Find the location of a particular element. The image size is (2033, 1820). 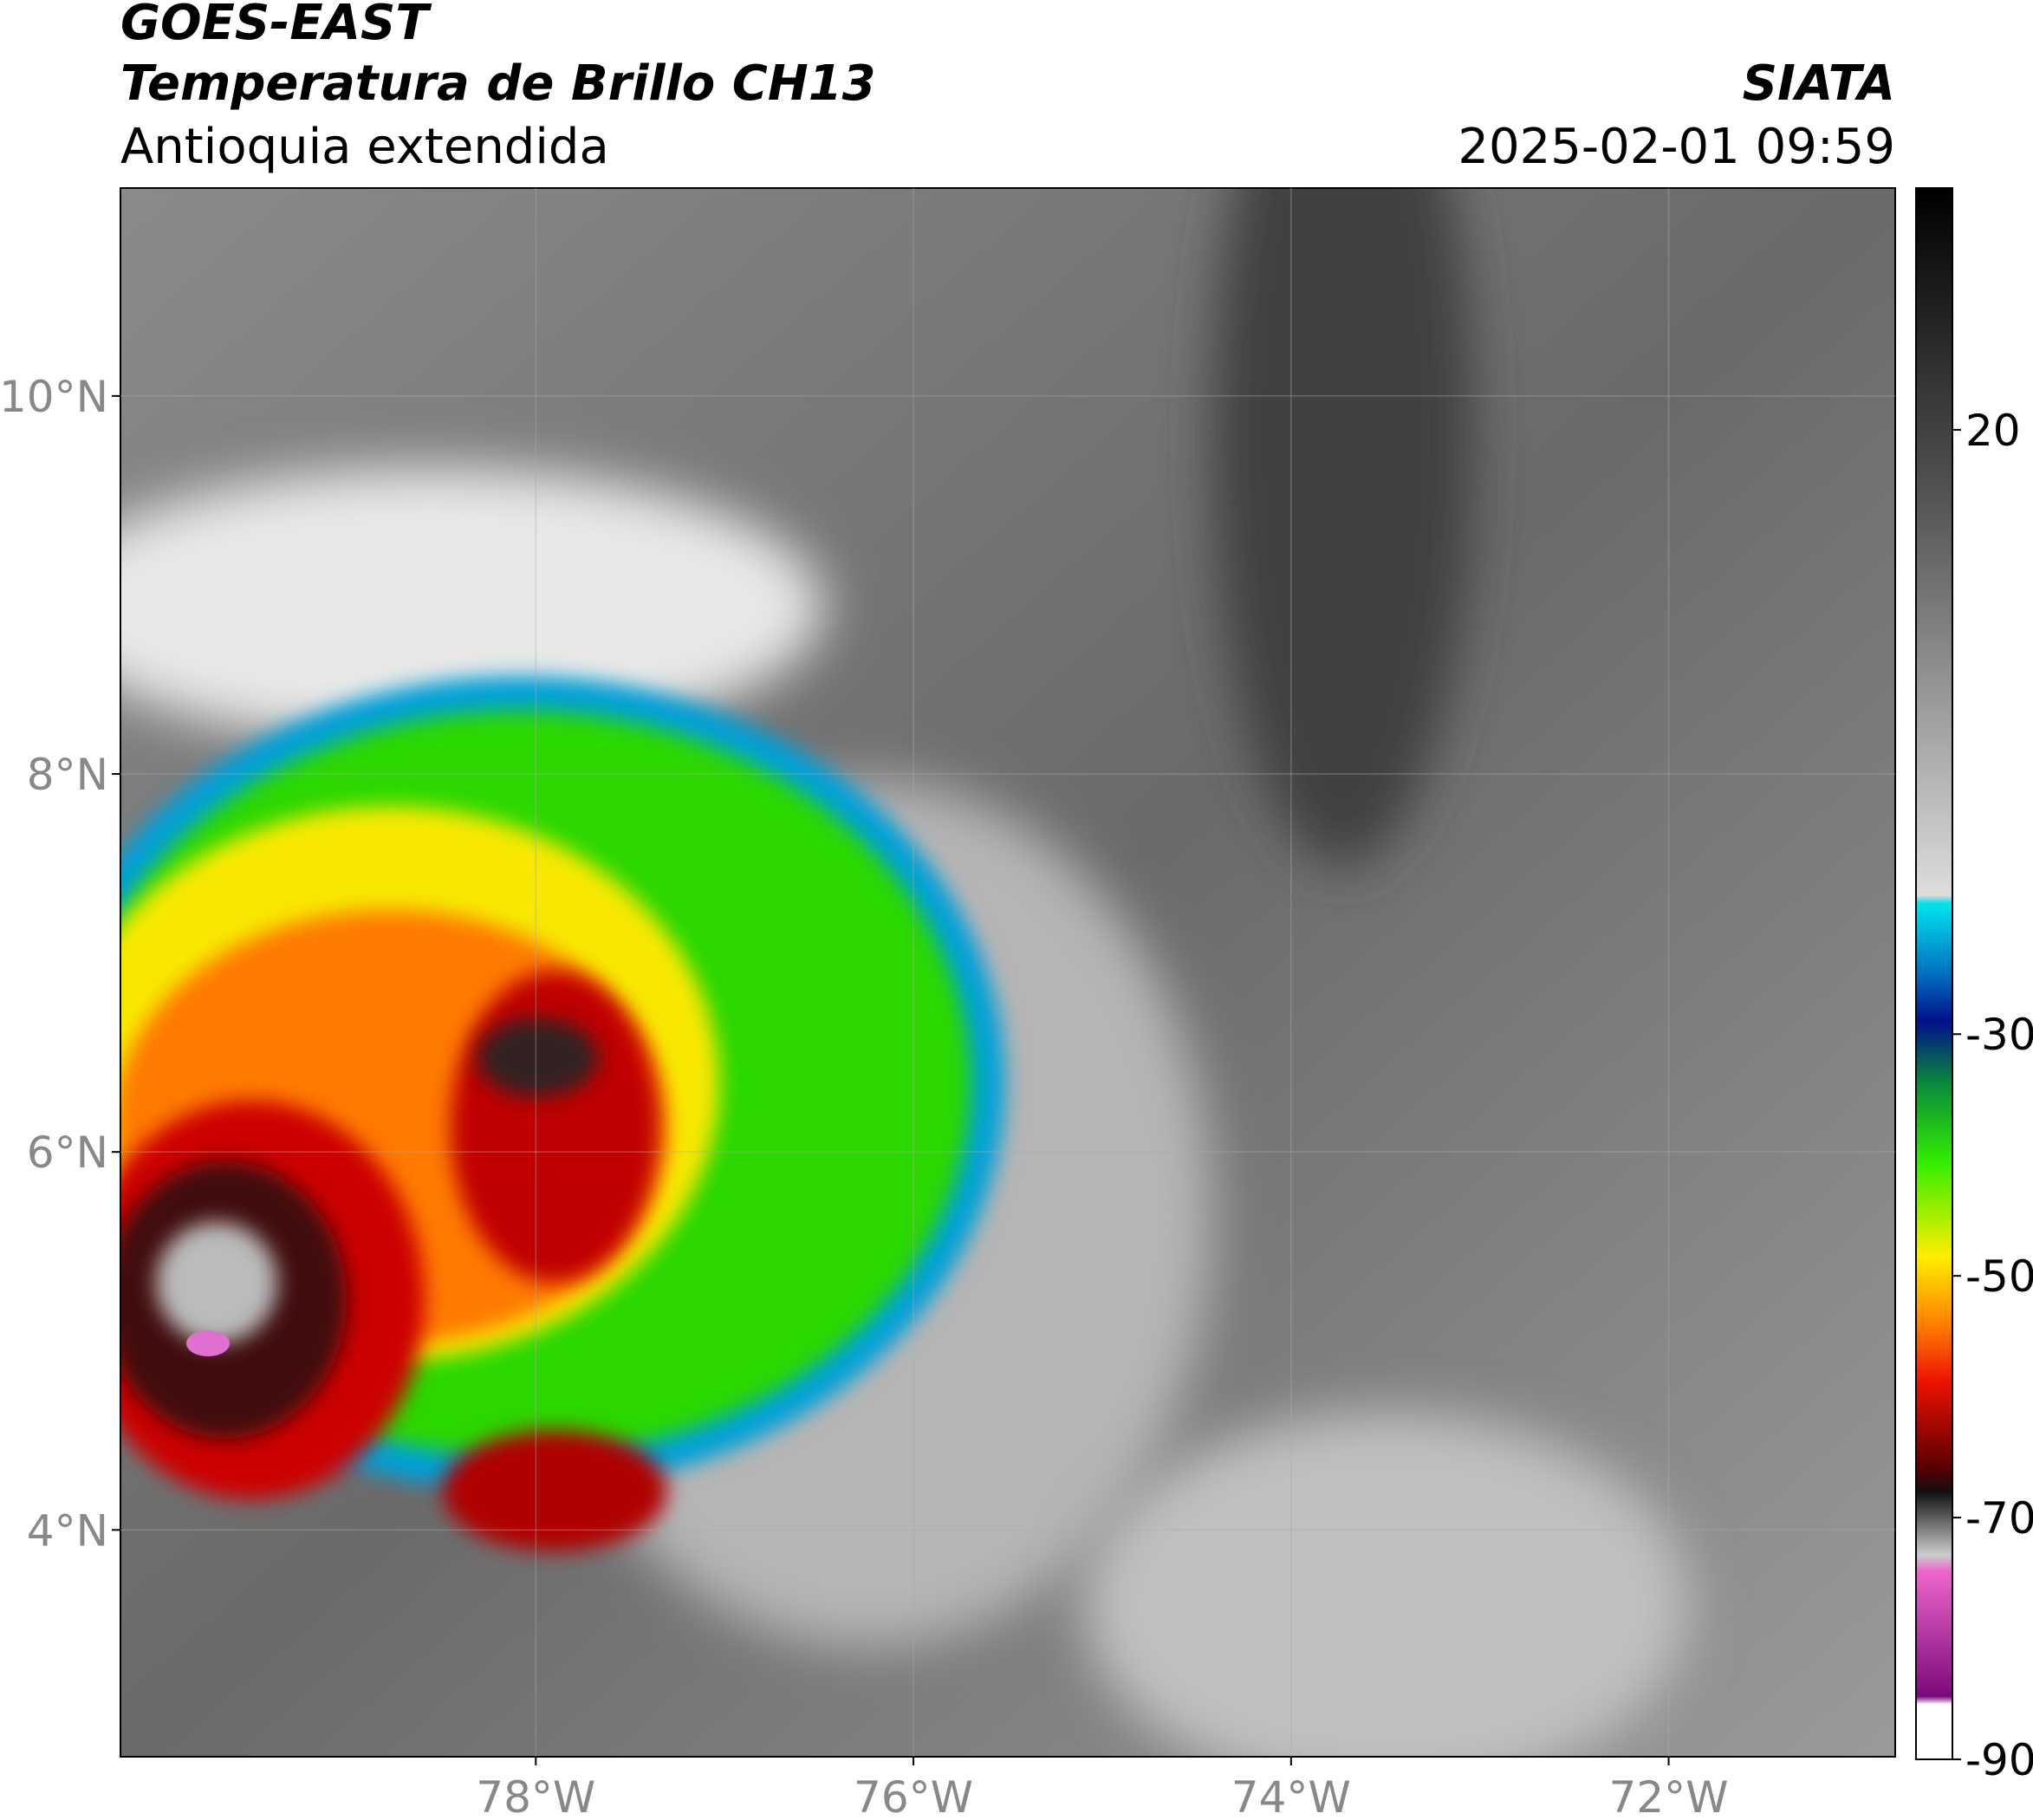

colorbar-tick-label: -90 is located at coordinates (1999, 1760).